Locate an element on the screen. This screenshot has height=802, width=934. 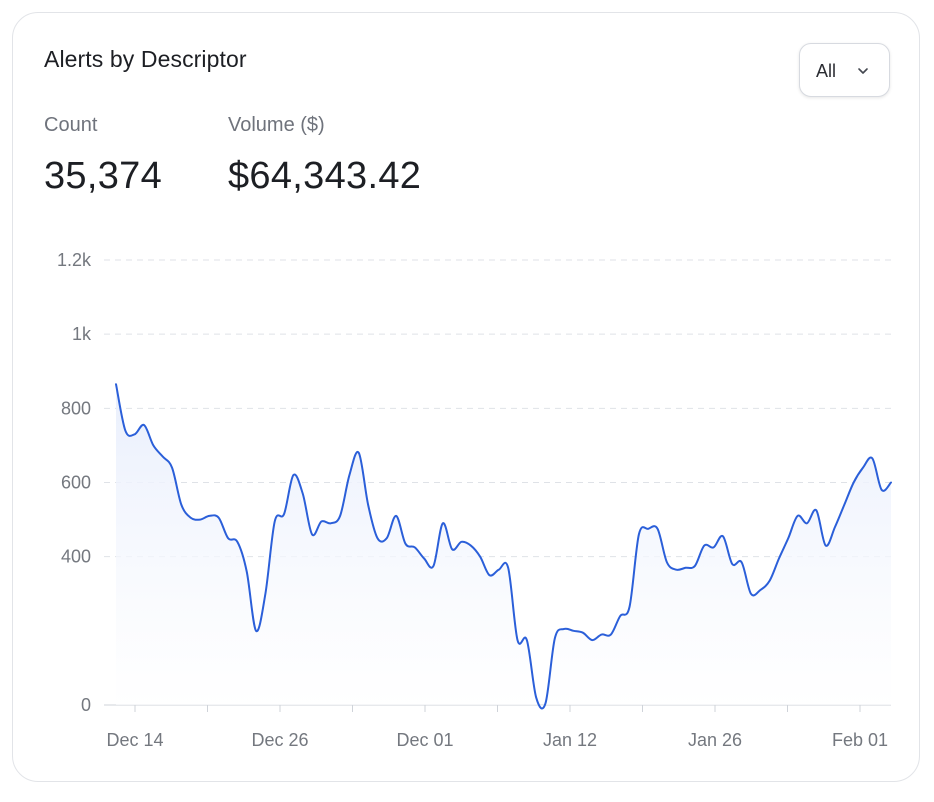
chevron-down-icon is located at coordinates (863, 71).